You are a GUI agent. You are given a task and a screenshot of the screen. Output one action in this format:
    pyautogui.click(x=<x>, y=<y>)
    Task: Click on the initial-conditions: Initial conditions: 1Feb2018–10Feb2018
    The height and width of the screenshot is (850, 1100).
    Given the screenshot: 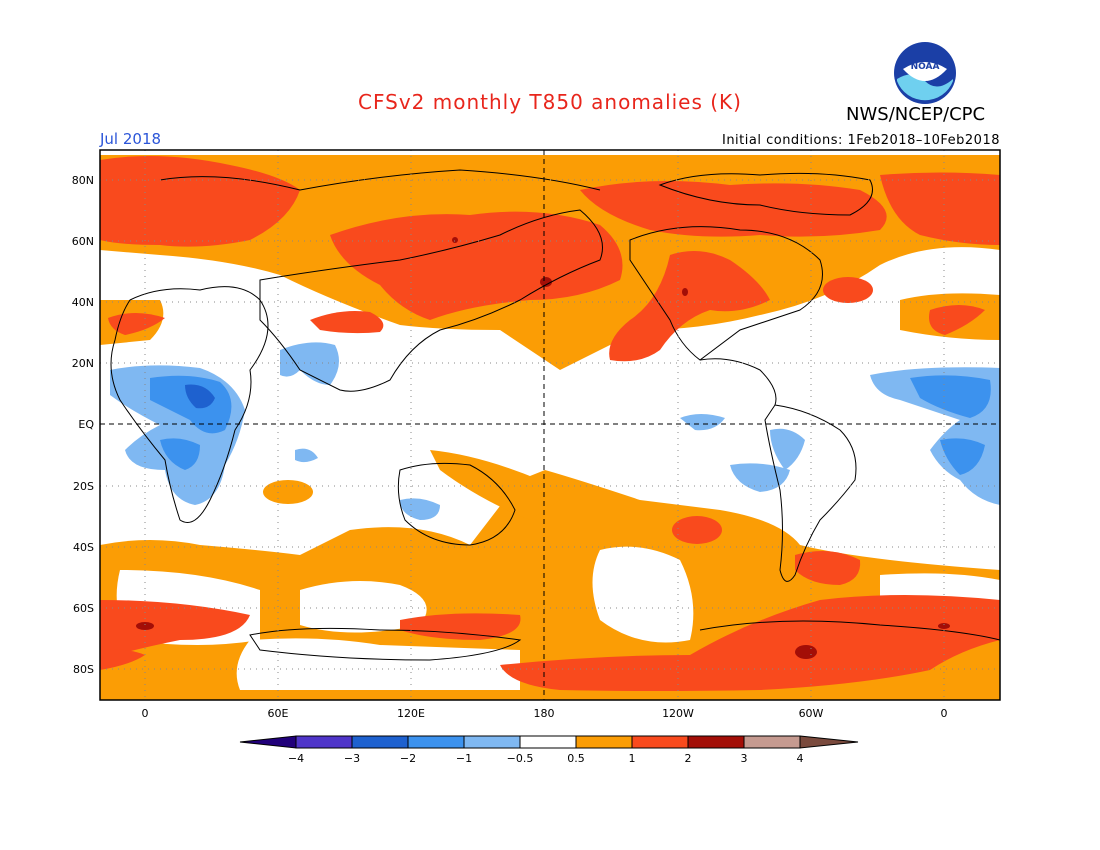 What is the action you would take?
    pyautogui.click(x=860, y=140)
    